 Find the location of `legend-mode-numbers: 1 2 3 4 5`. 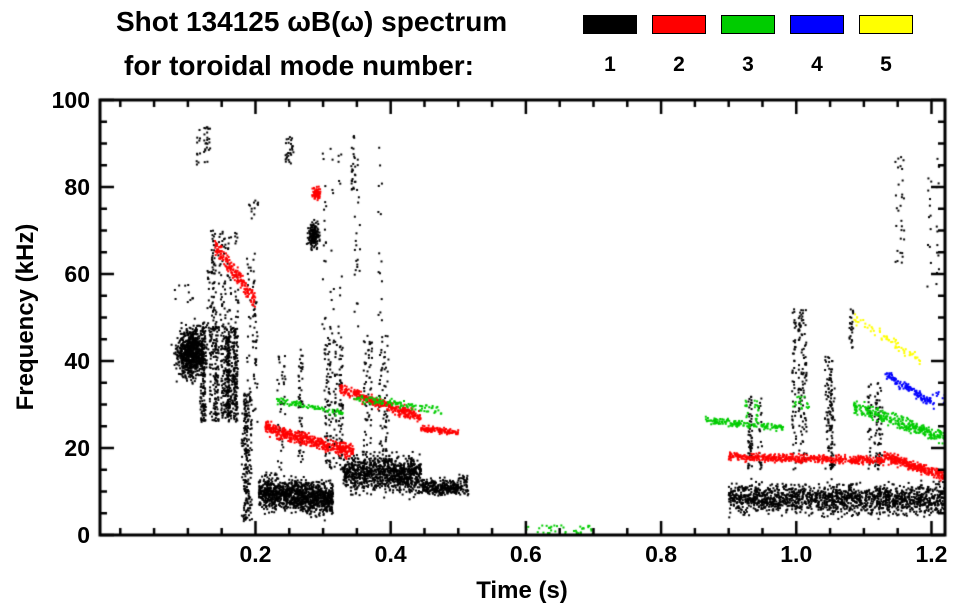

legend-mode-numbers: 1 2 3 4 5 is located at coordinates (748, 65).